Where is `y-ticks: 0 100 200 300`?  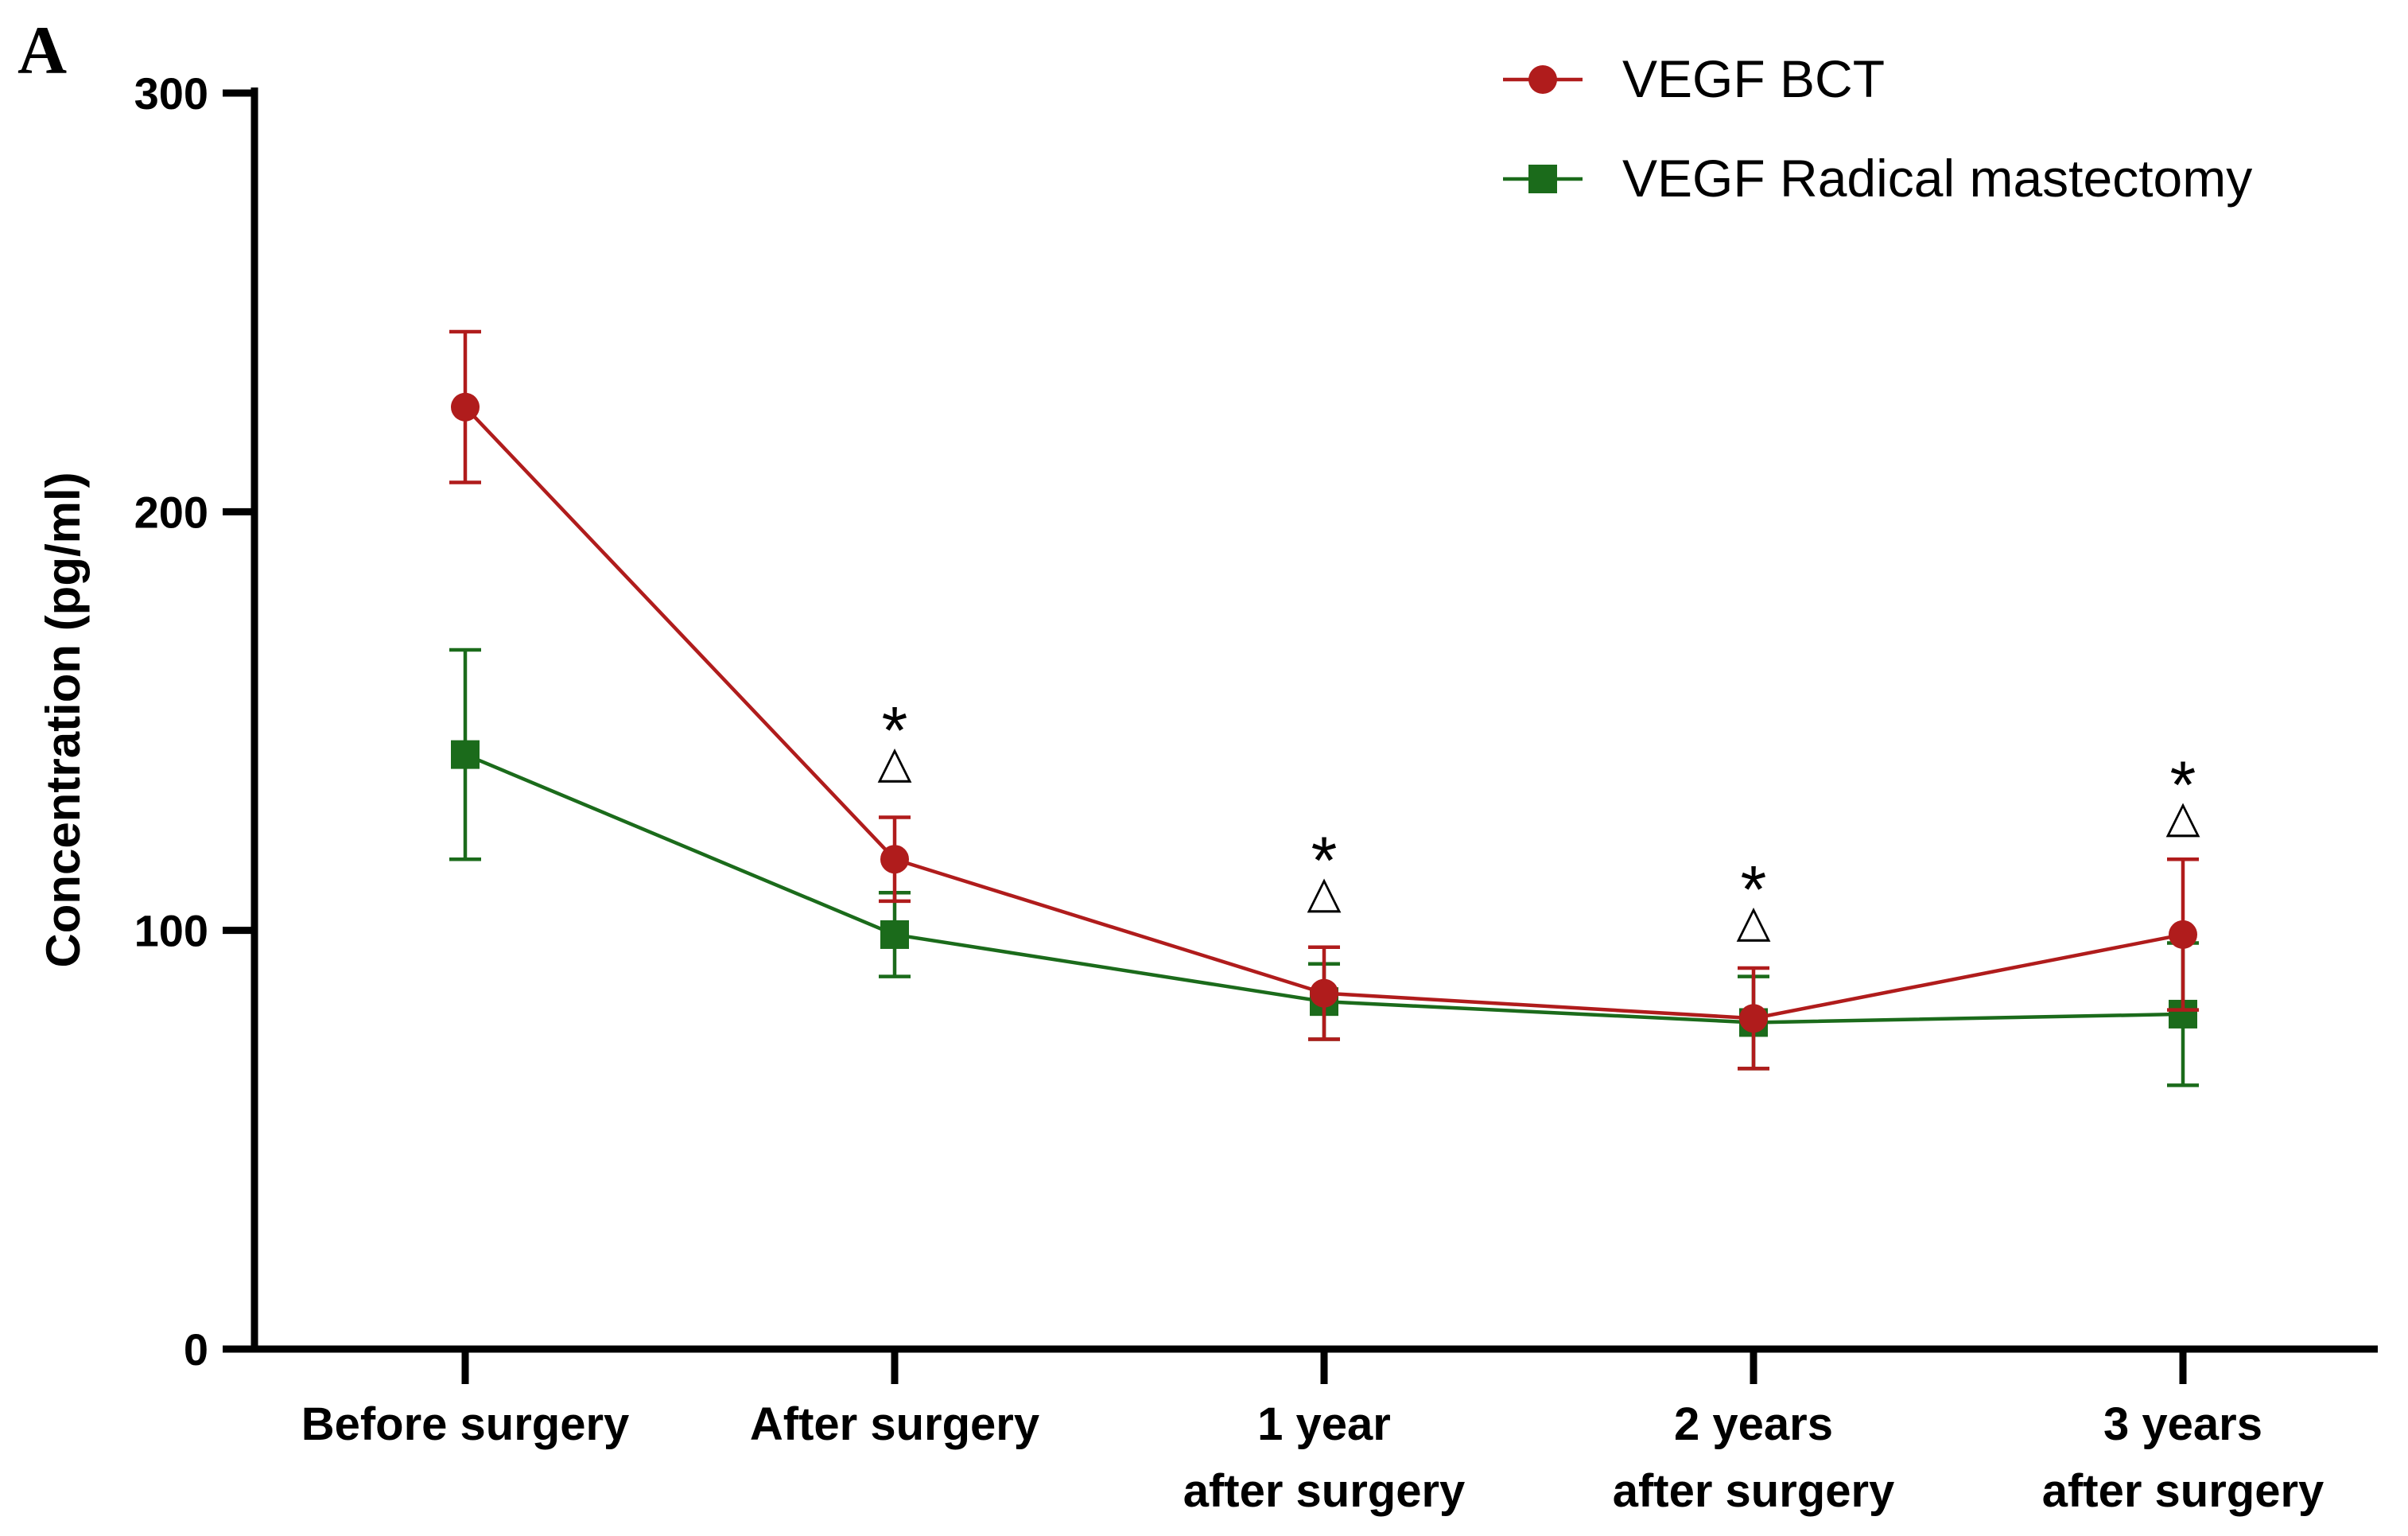 y-ticks: 0 100 200 300 is located at coordinates (194, 721).